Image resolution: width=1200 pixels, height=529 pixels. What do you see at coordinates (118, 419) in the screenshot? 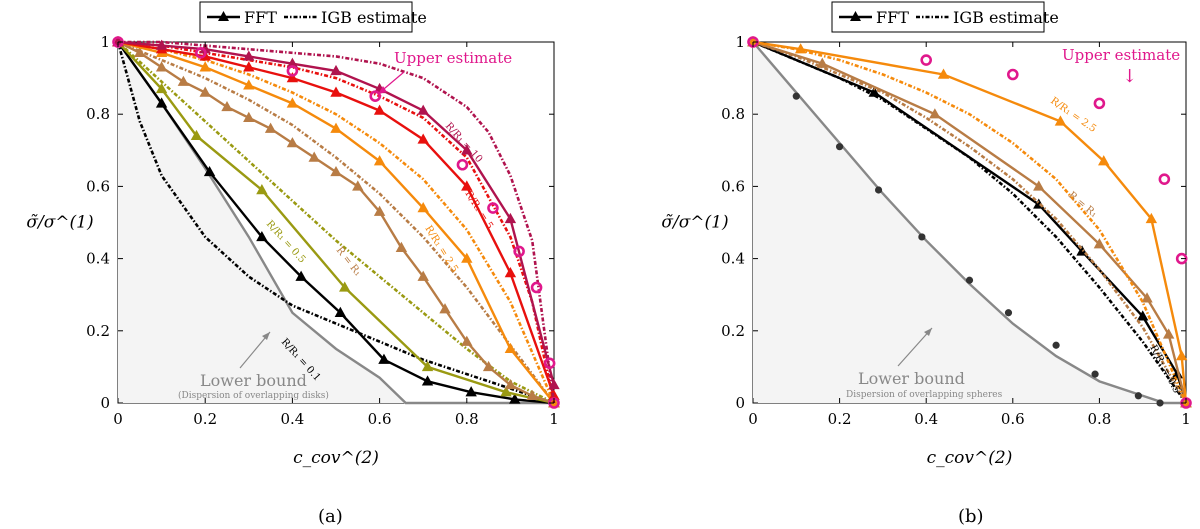
I see `x-tick-label: 0` at bounding box center [118, 419].